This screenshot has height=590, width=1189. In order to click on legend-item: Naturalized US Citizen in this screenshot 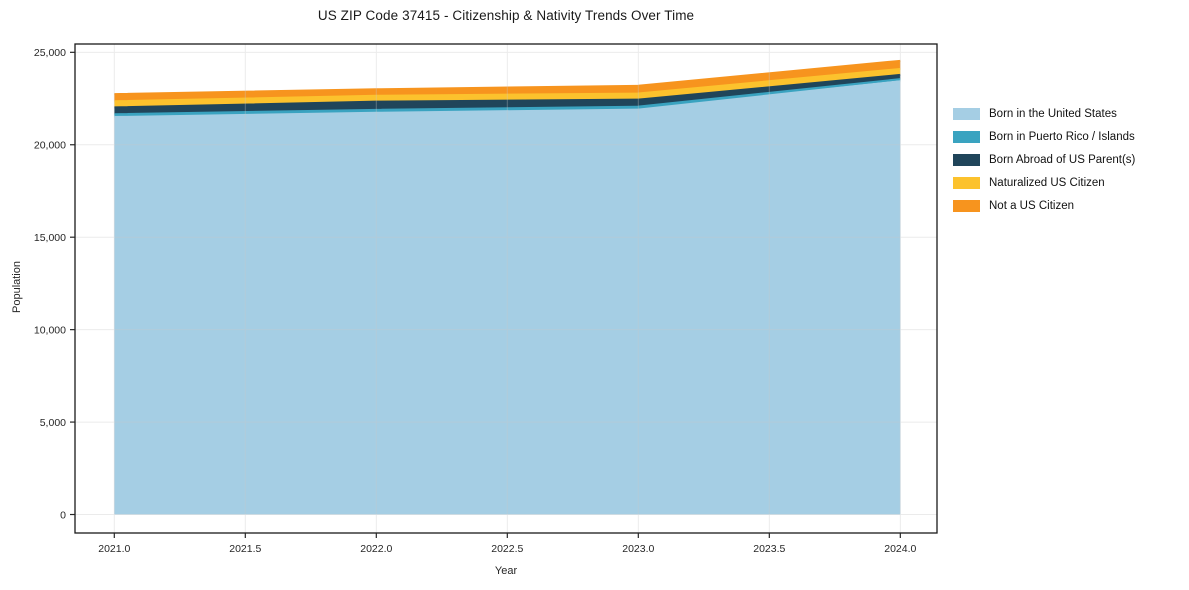, I will do `click(1044, 182)`.